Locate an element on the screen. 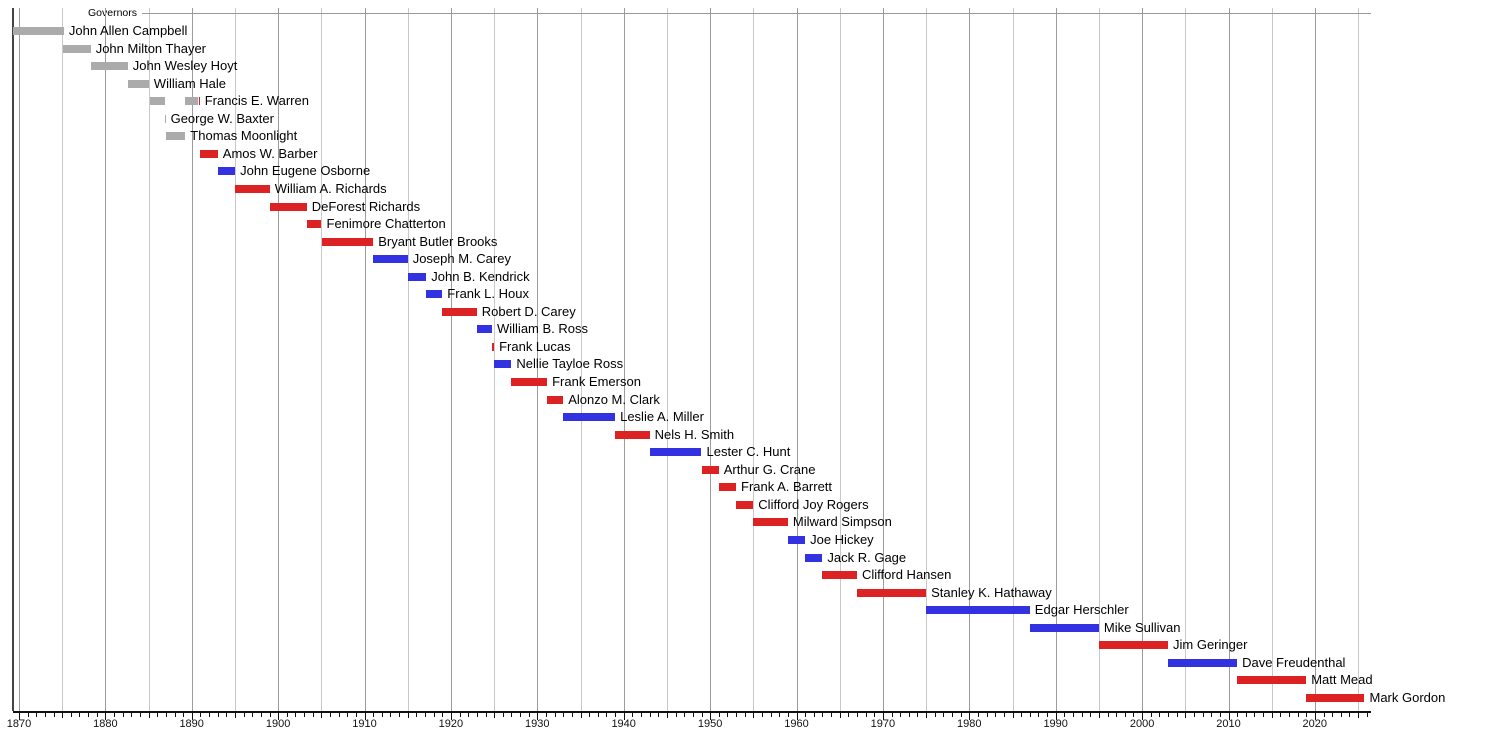  governor-name-label: Joseph M. Carey is located at coordinates (461, 259).